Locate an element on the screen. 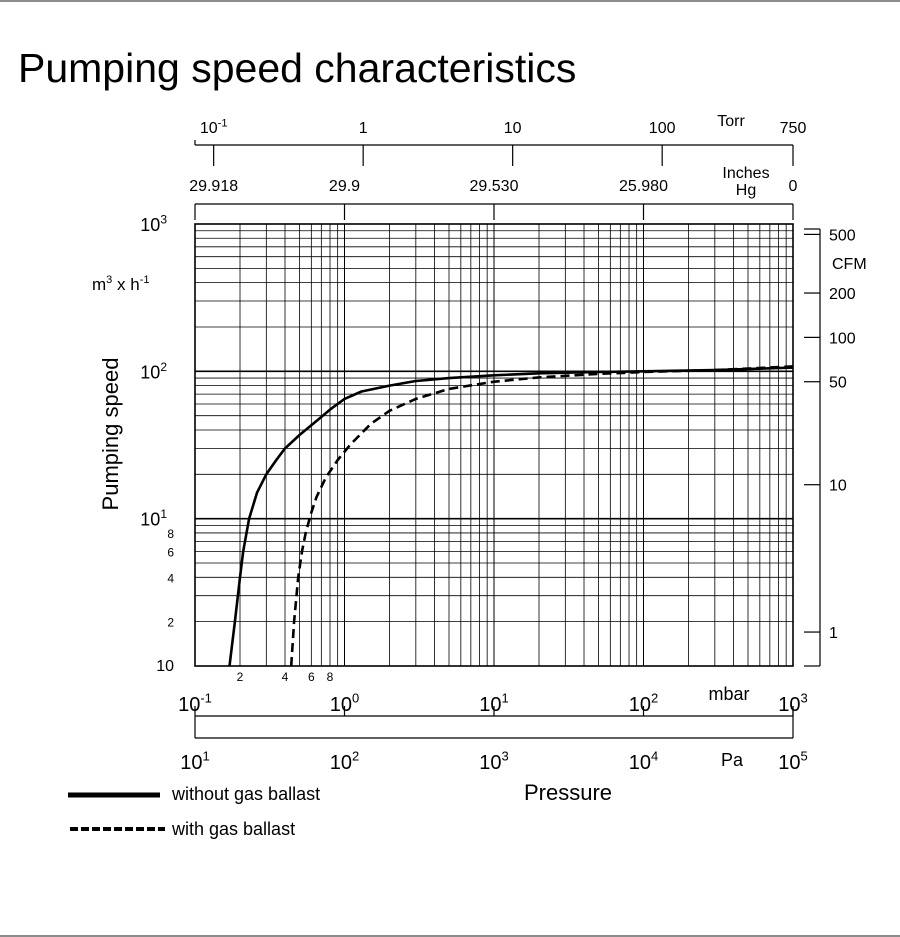 The width and height of the screenshot is (900, 937). pa-tick-label: 10² is located at coordinates (344, 761).